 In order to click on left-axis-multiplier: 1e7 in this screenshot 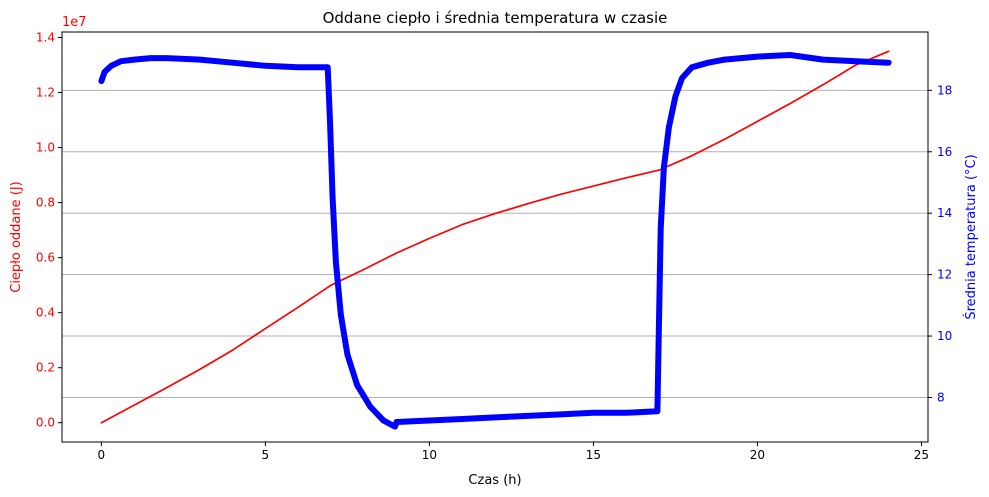, I will do `click(74, 22)`.